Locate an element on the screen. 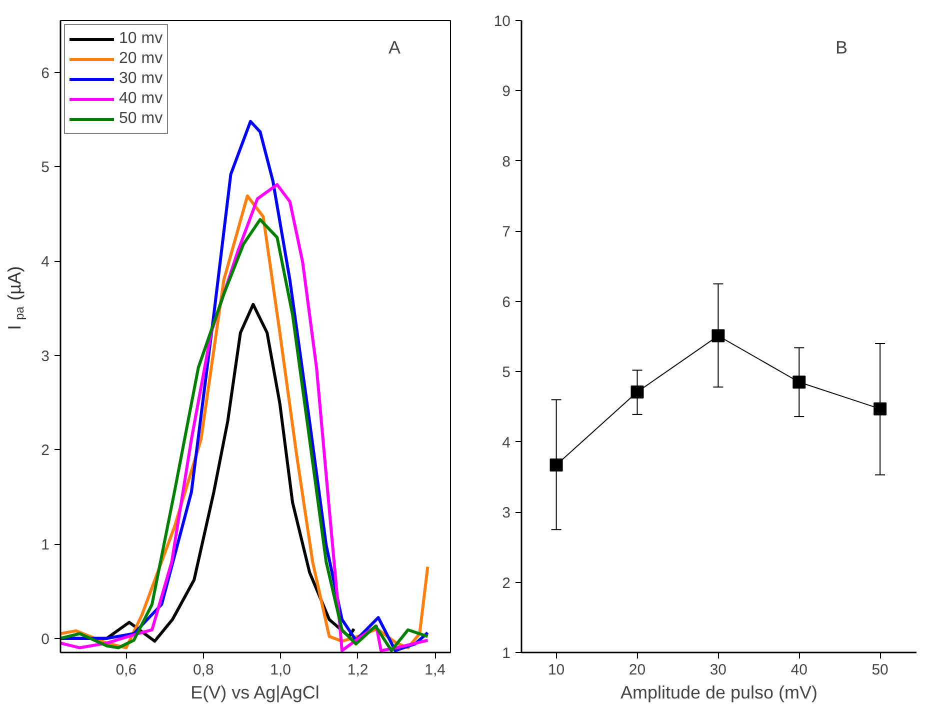 The image size is (926, 708). x-axis-title: Amplitude de pulso (mV) is located at coordinates (719, 692).